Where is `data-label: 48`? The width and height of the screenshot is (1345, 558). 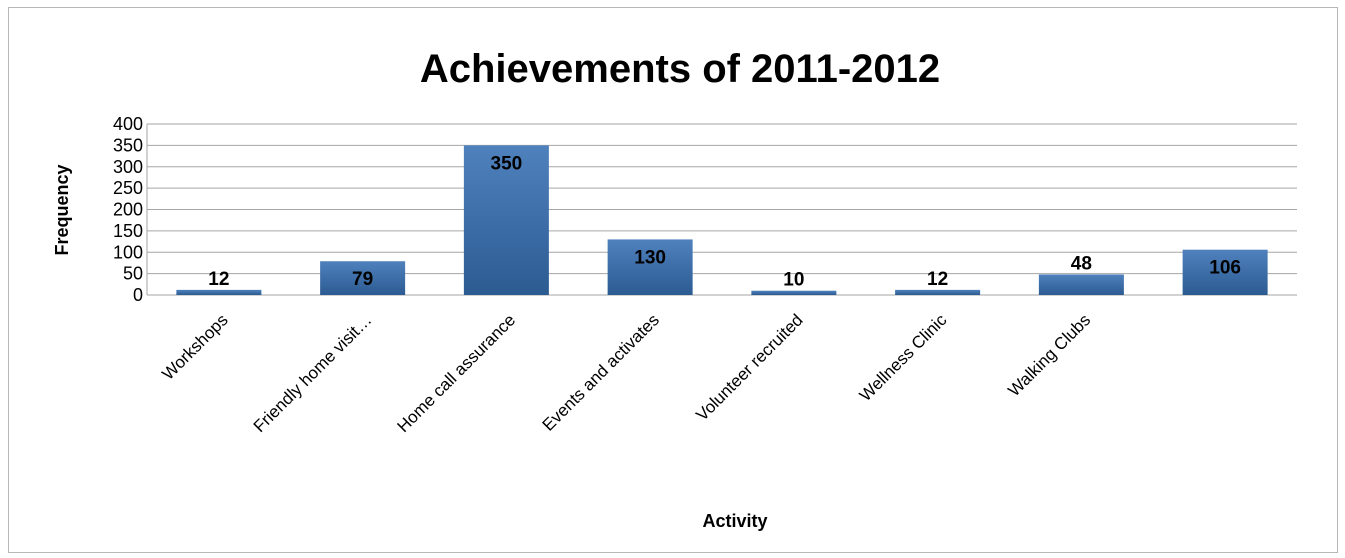
data-label: 48 is located at coordinates (1081, 263).